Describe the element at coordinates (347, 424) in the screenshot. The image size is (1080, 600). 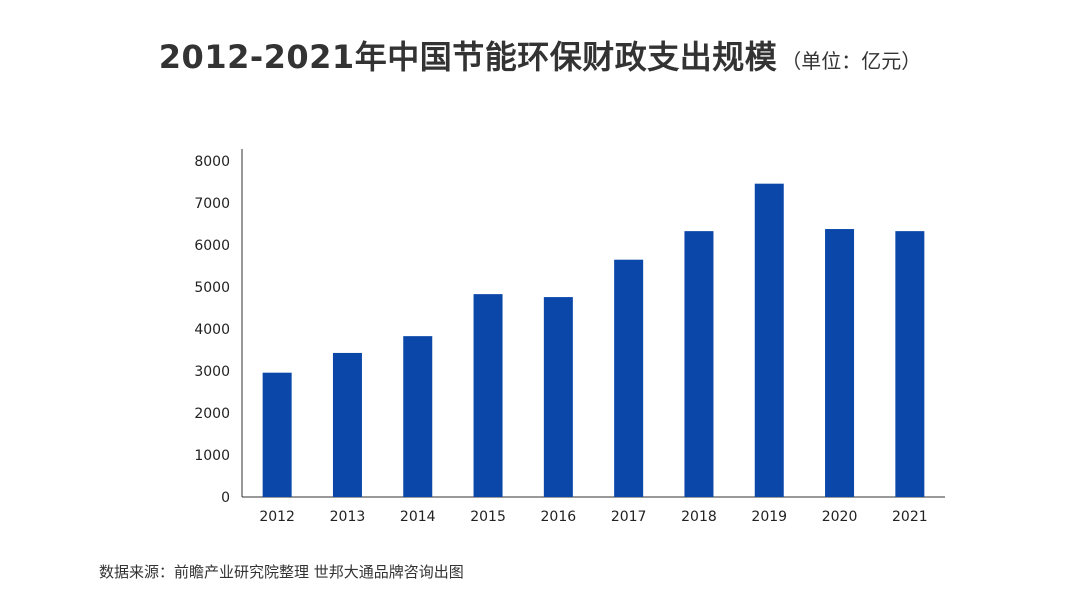
I see `bar-2013` at that location.